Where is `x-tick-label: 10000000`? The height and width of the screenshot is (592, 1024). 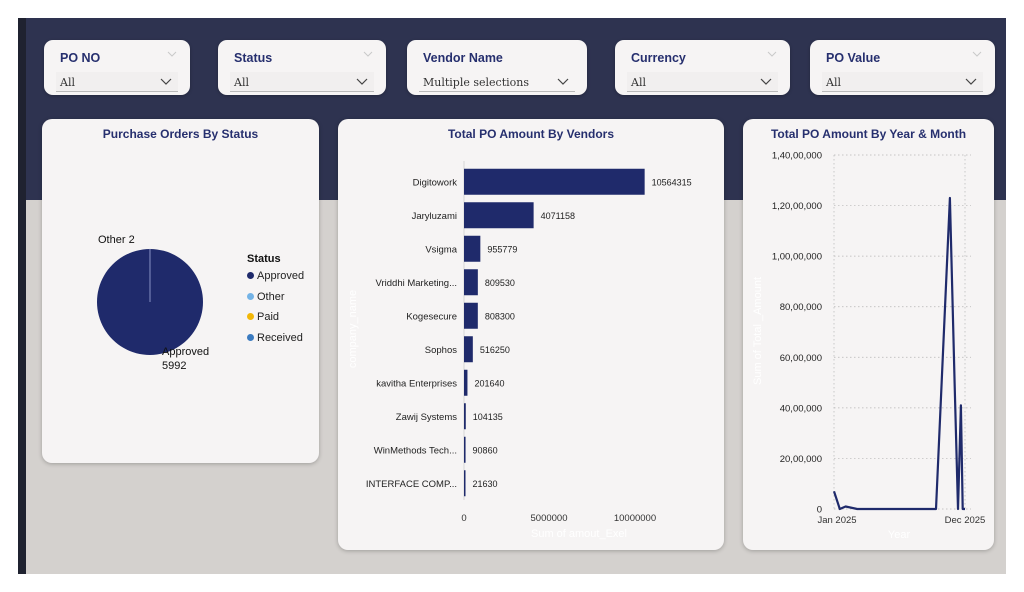
x-tick-label: 10000000 is located at coordinates (635, 518).